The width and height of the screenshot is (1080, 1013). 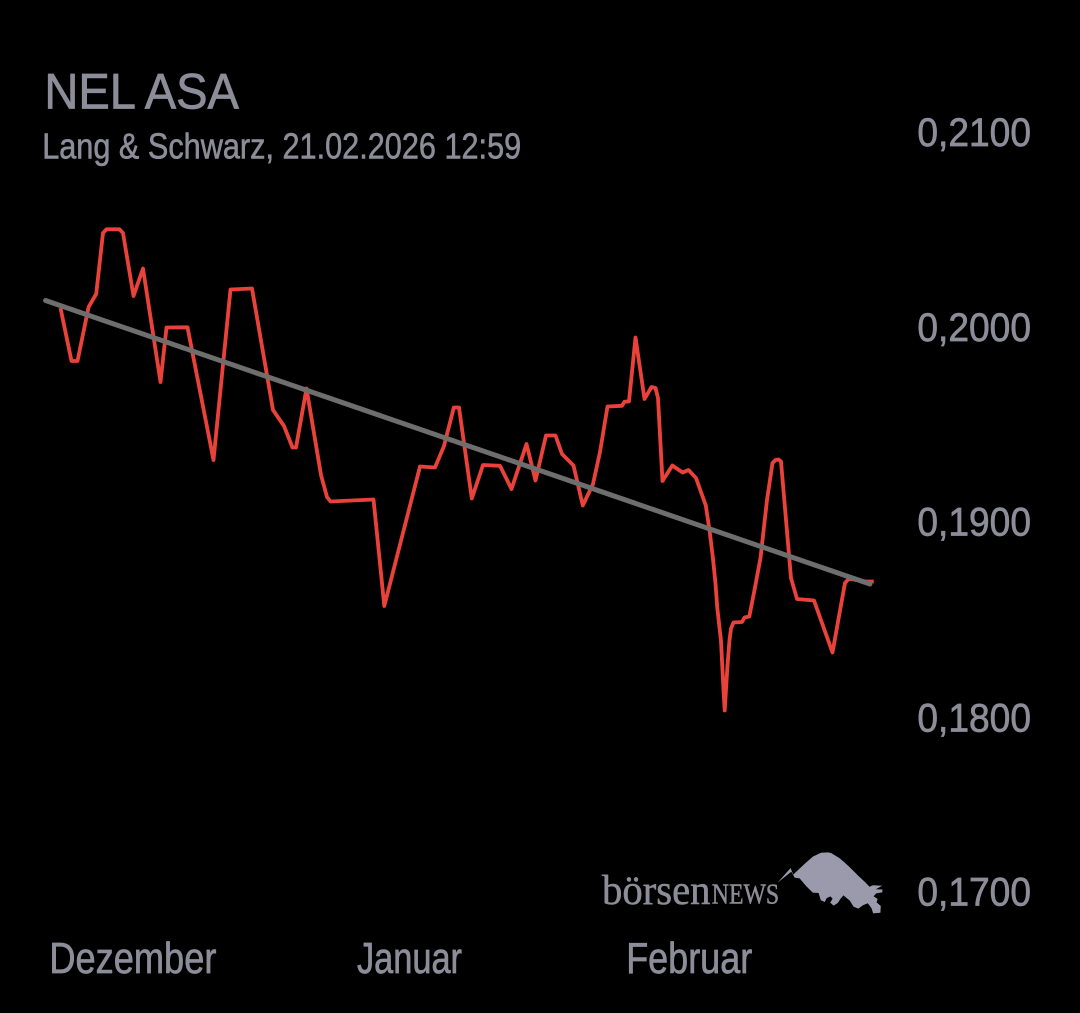 What do you see at coordinates (974, 892) in the screenshot?
I see `svg-text: 0,1700` at bounding box center [974, 892].